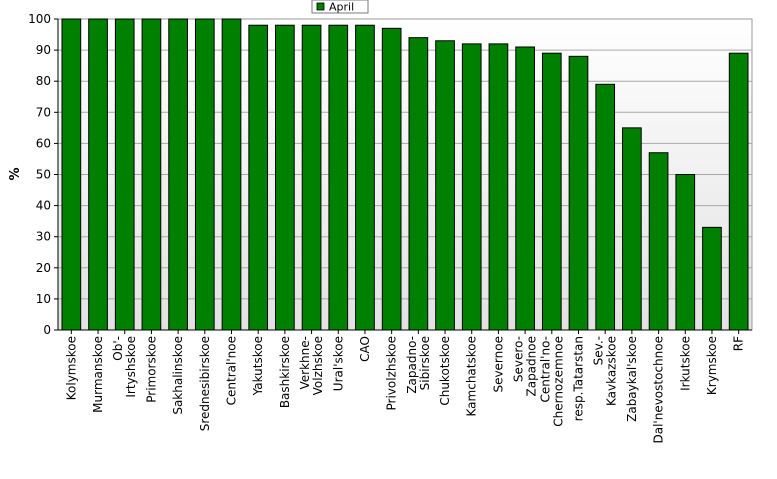  I want to click on x-tick-label: Primorskoe, so click(151, 369).